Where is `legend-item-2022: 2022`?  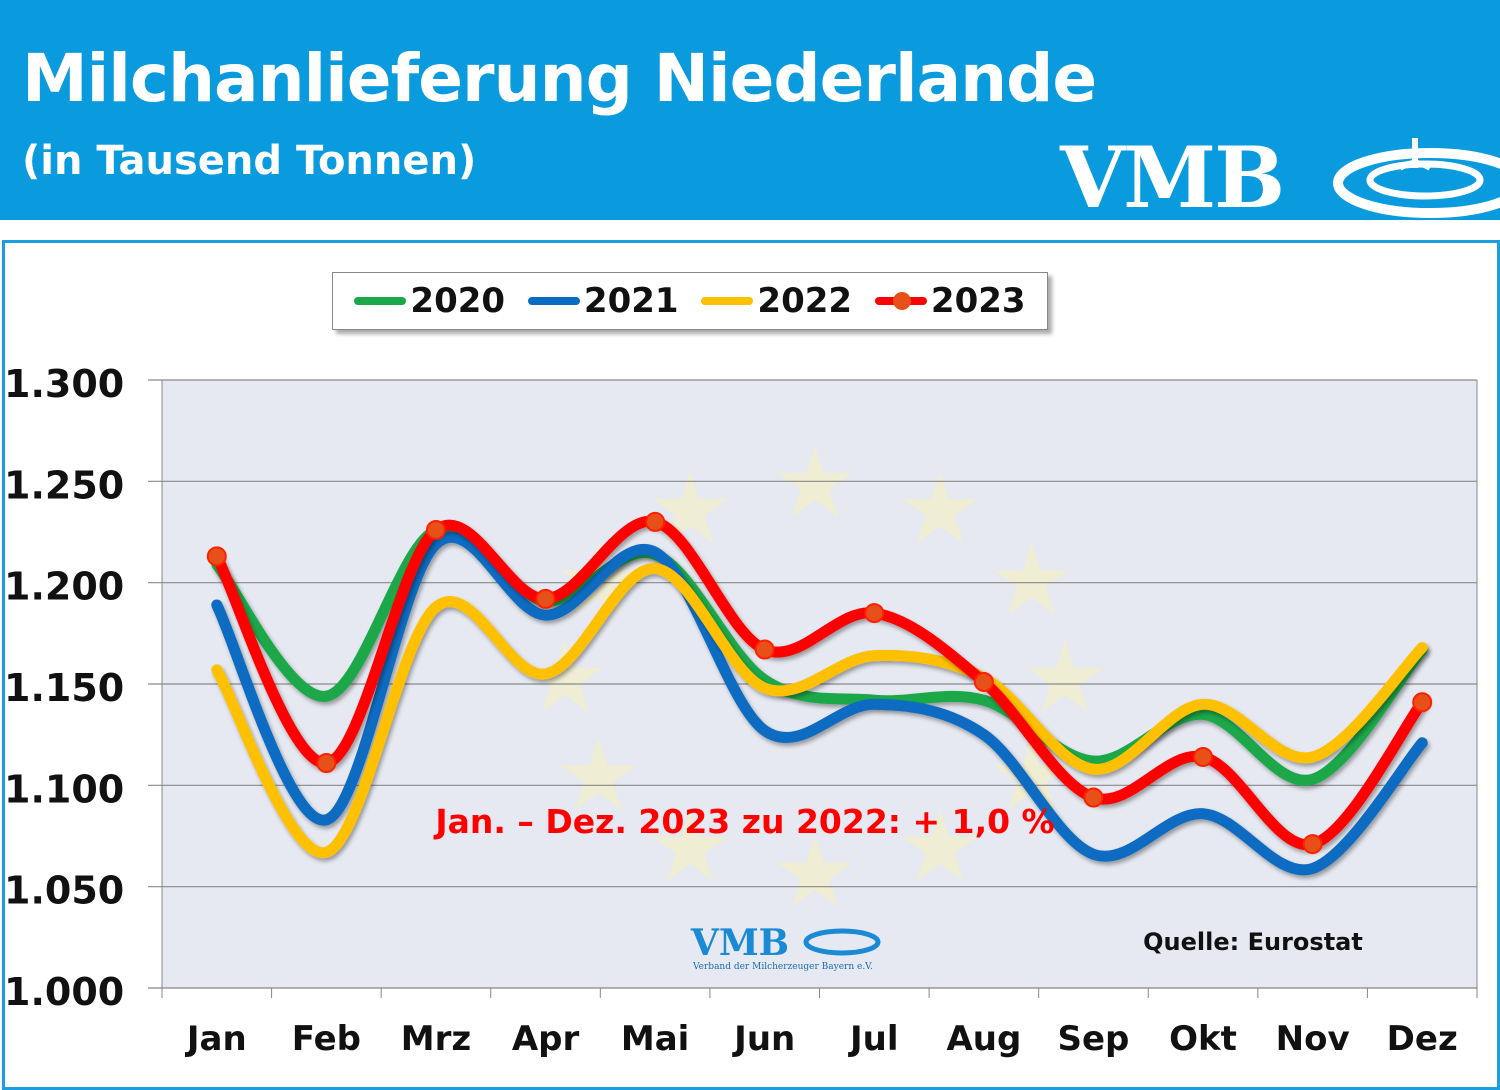 legend-item-2022: 2022 is located at coordinates (776, 301).